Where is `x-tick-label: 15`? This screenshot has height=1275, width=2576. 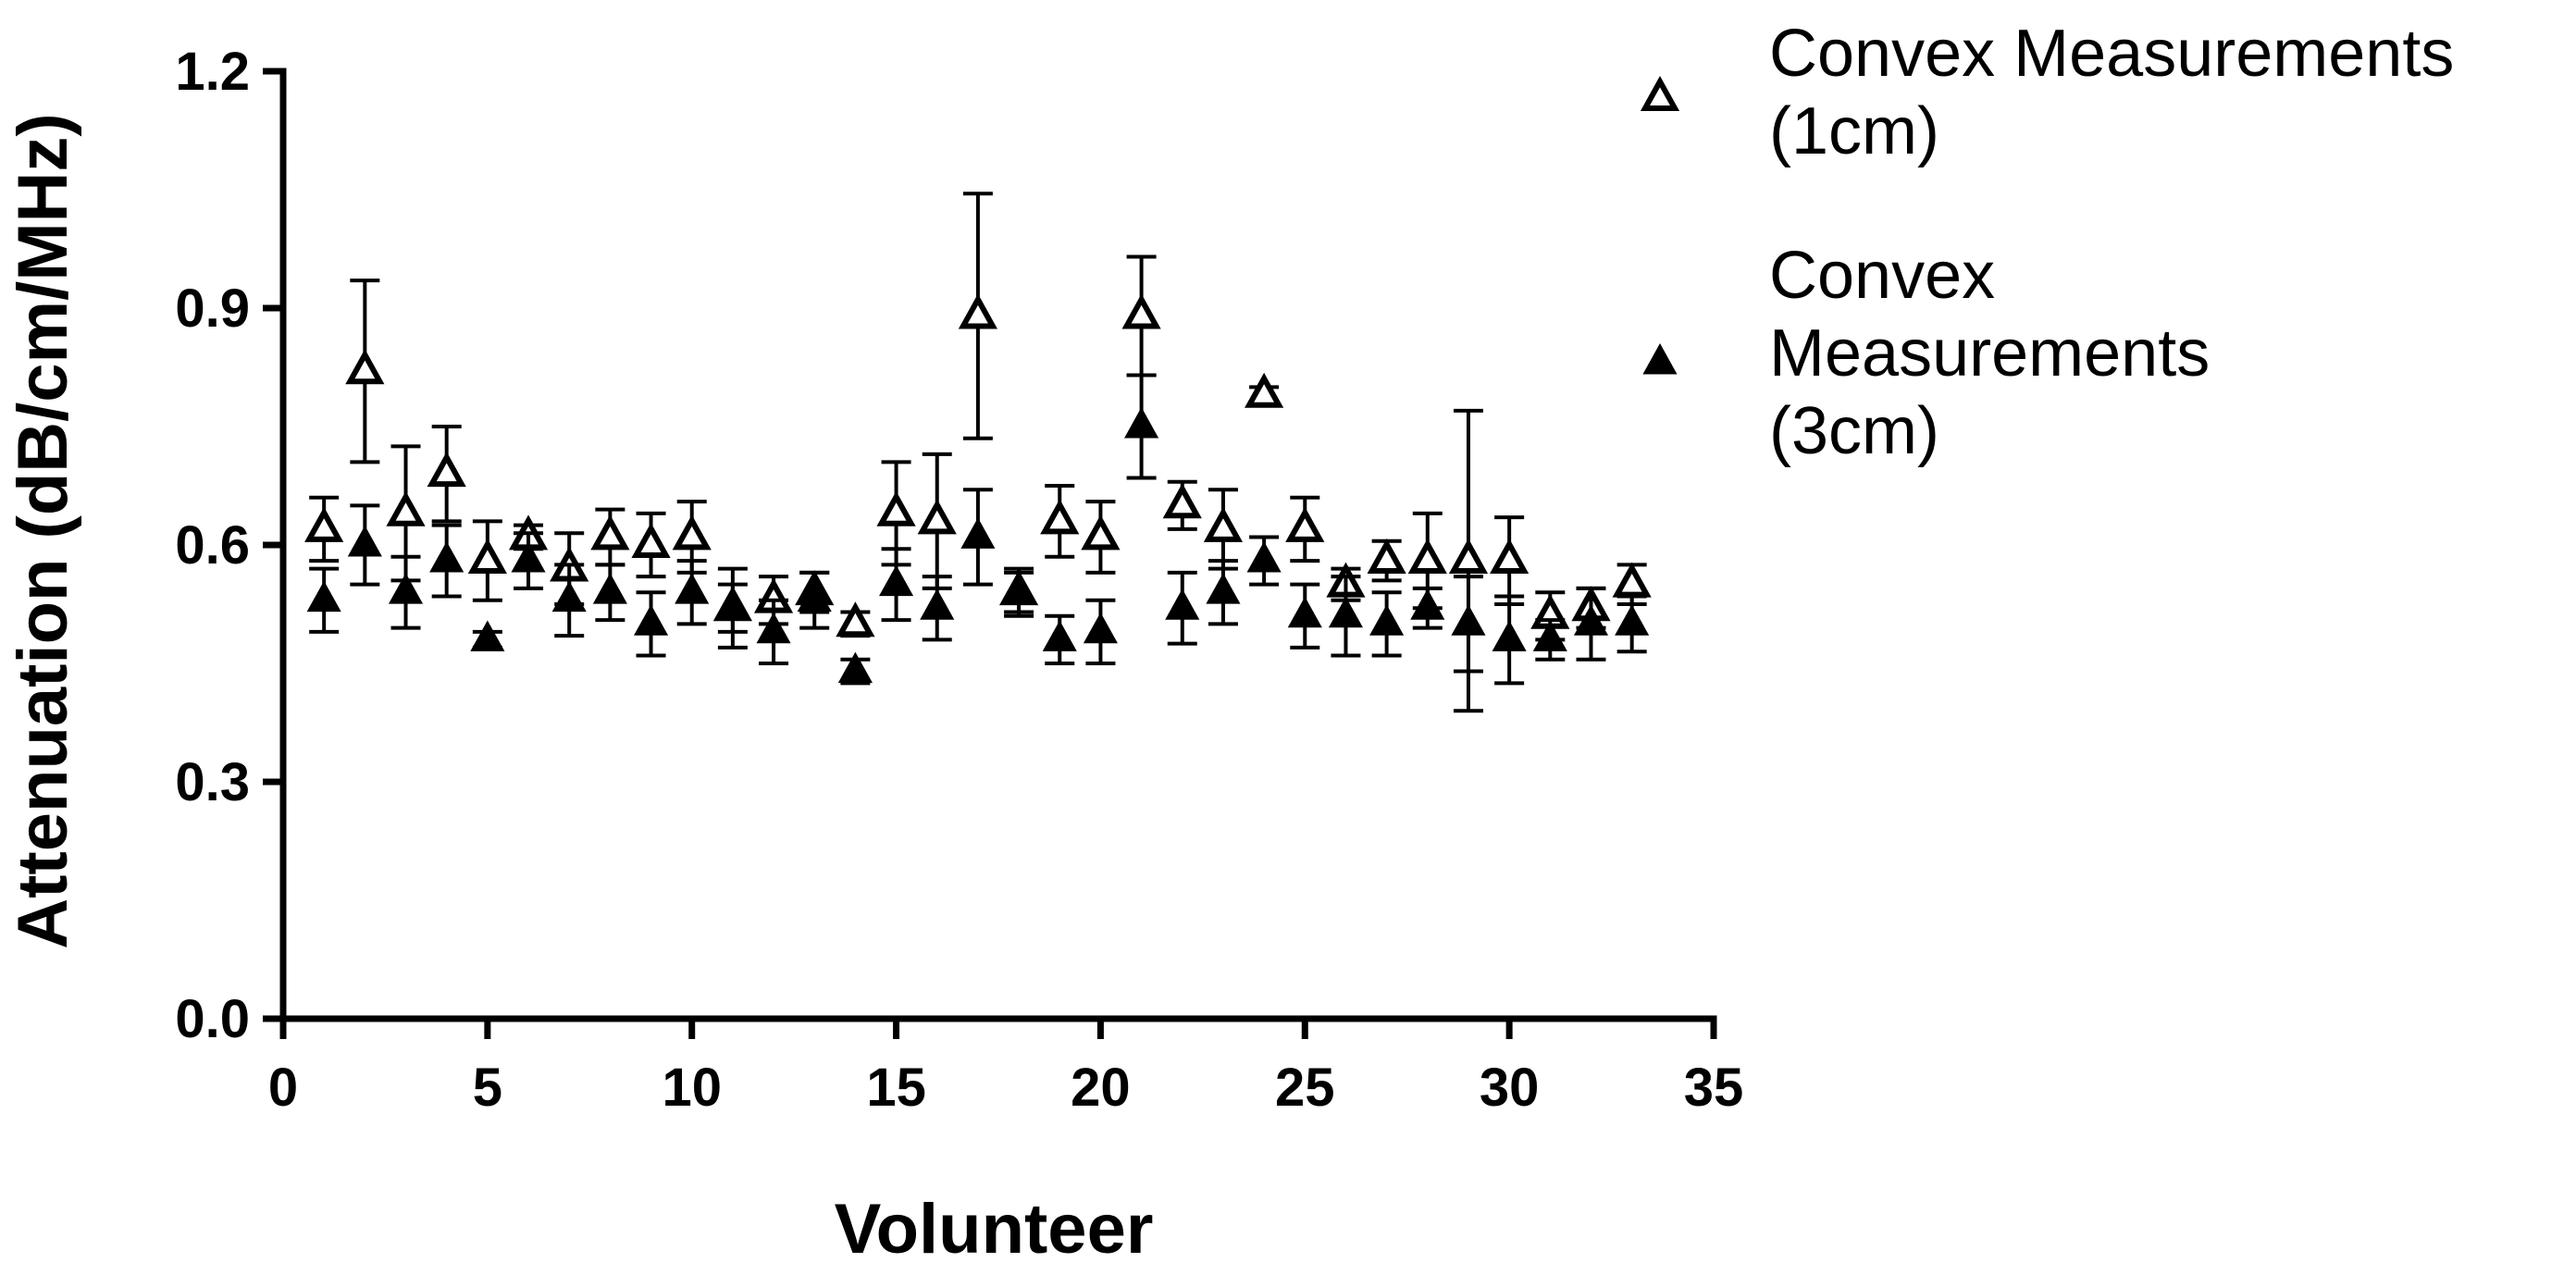 x-tick-label: 15 is located at coordinates (896, 1088).